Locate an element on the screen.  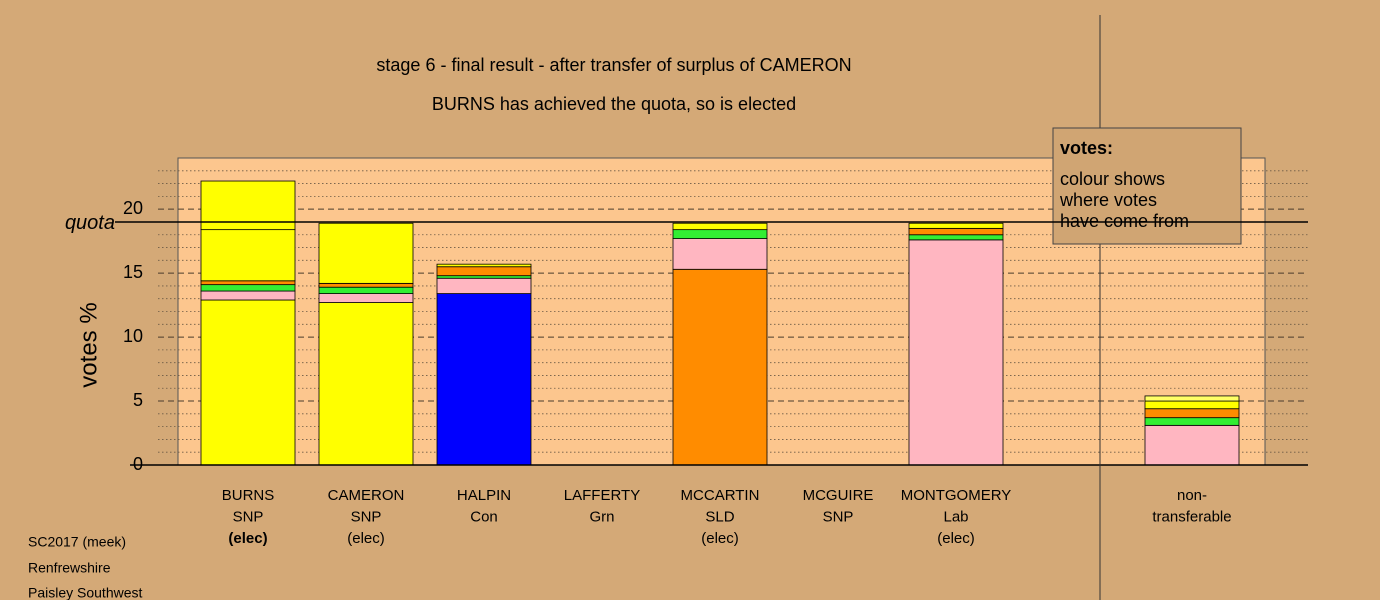
x-tick-label: HALPIN is located at coordinates (484, 495).